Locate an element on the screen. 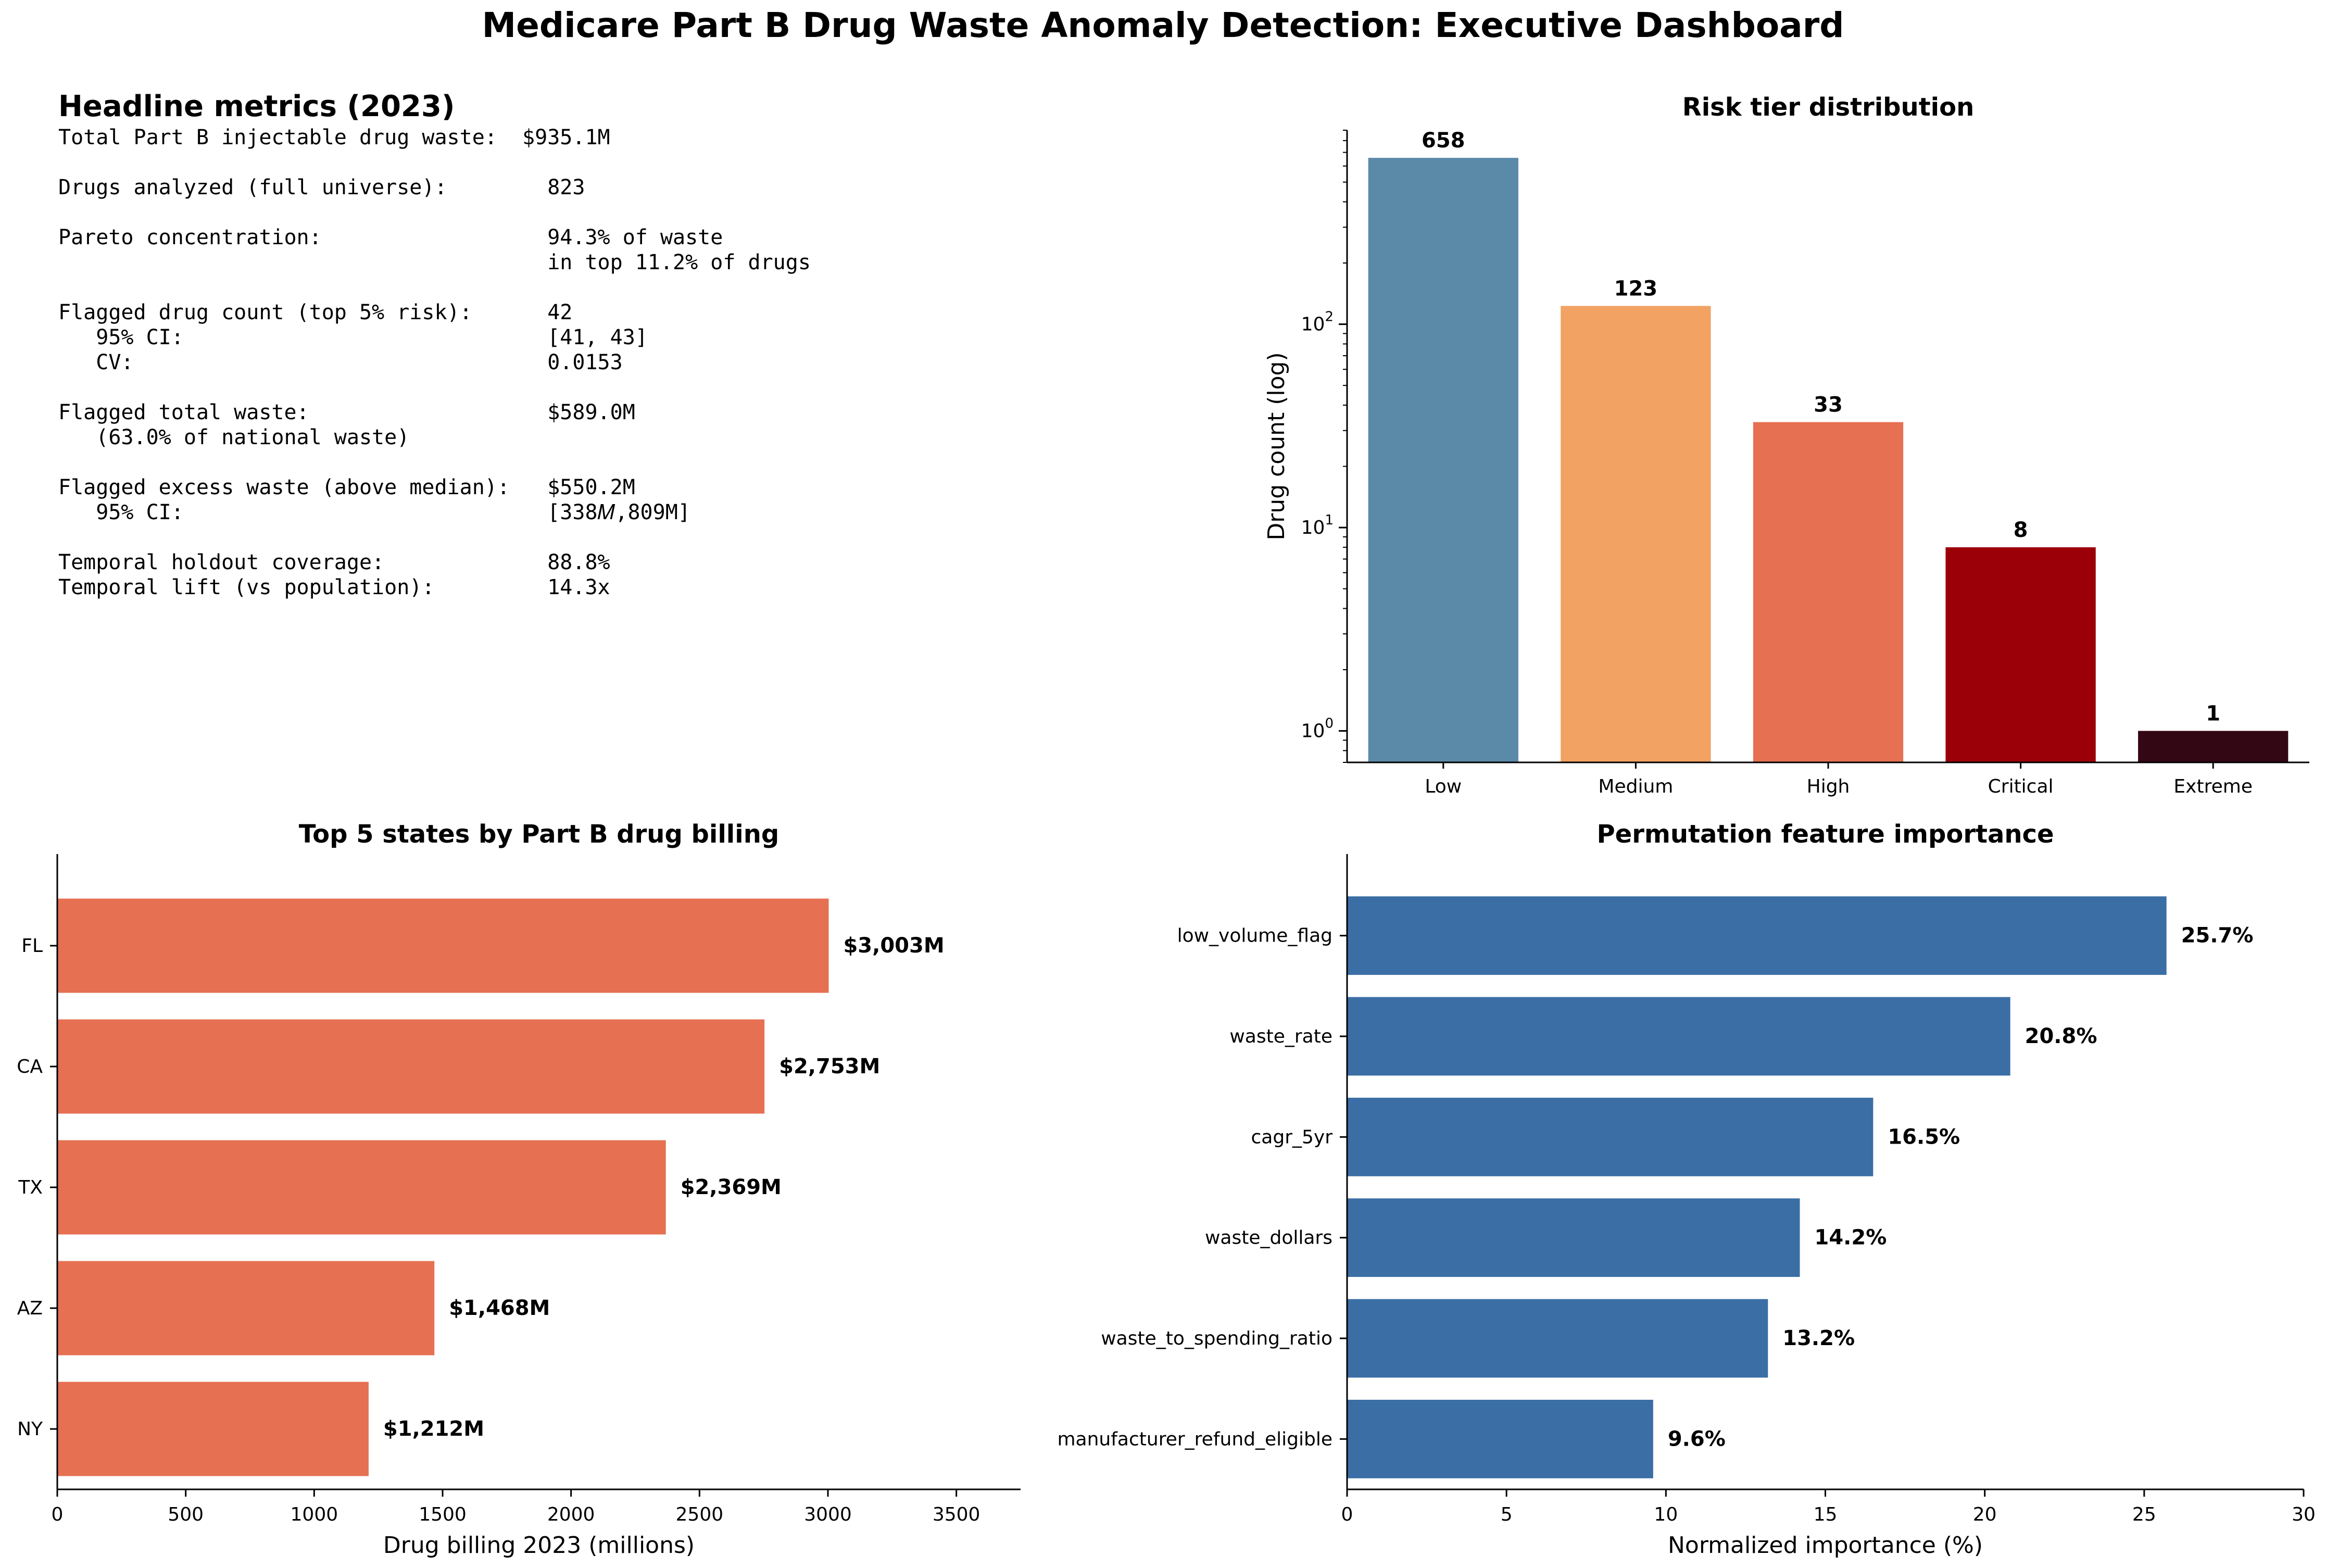 Image resolution: width=2326 pixels, height=1568 pixels. x-tick-label: 2500 is located at coordinates (700, 1514).